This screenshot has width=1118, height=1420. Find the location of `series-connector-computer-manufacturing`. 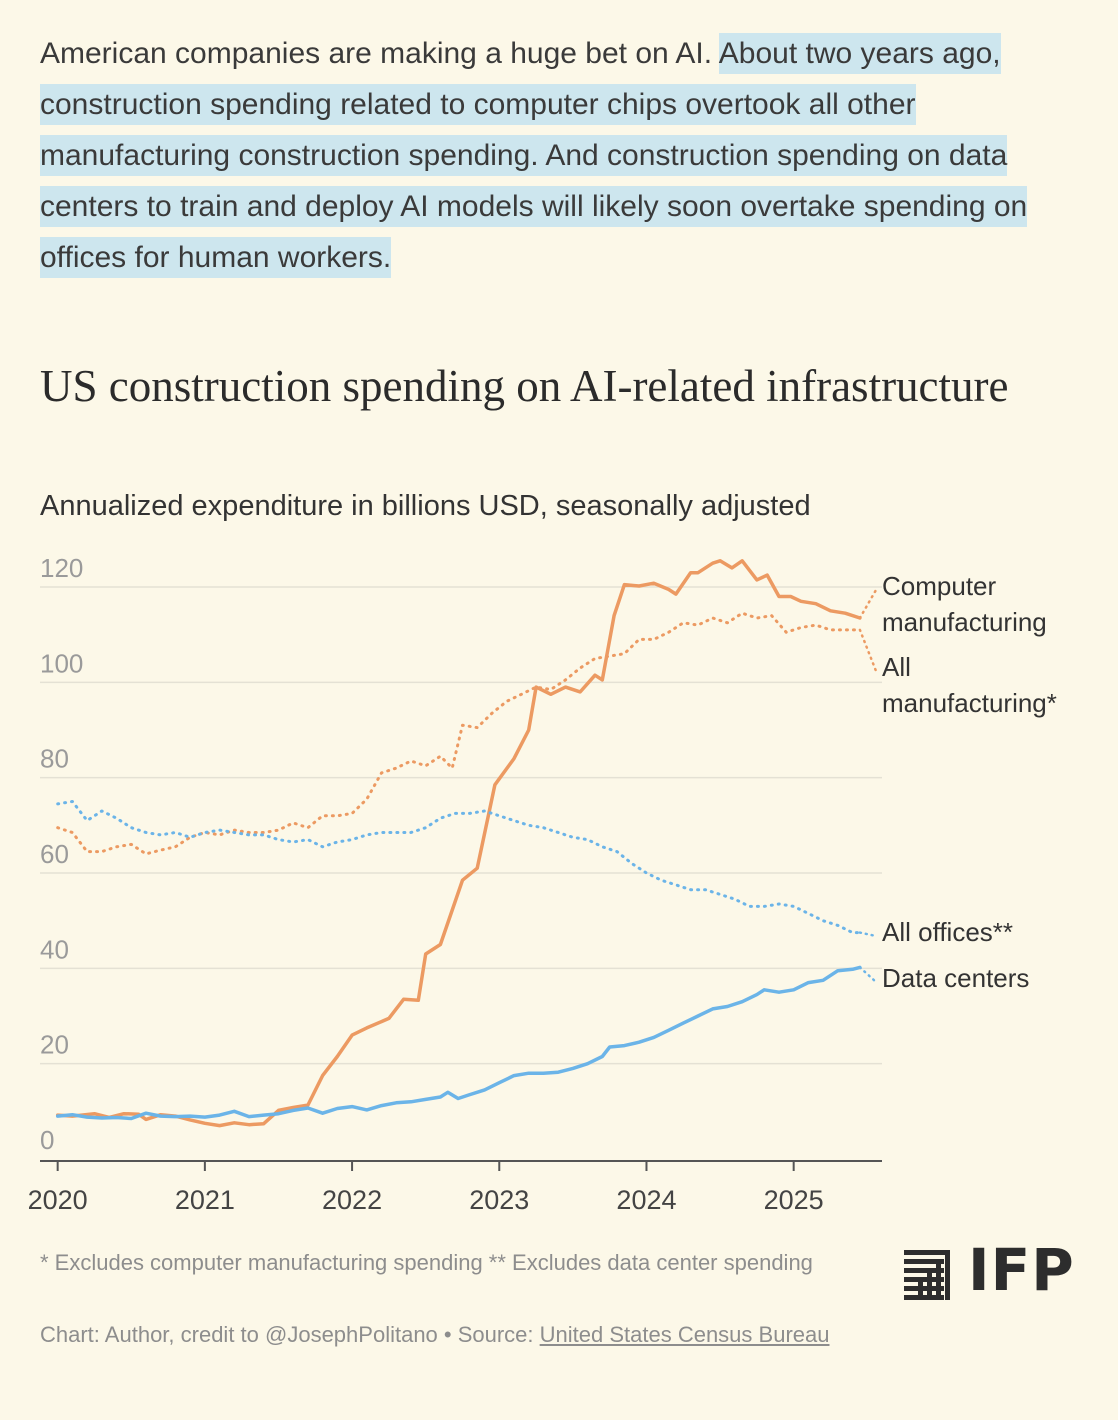

series-connector-computer-manufacturing is located at coordinates (868, 604).